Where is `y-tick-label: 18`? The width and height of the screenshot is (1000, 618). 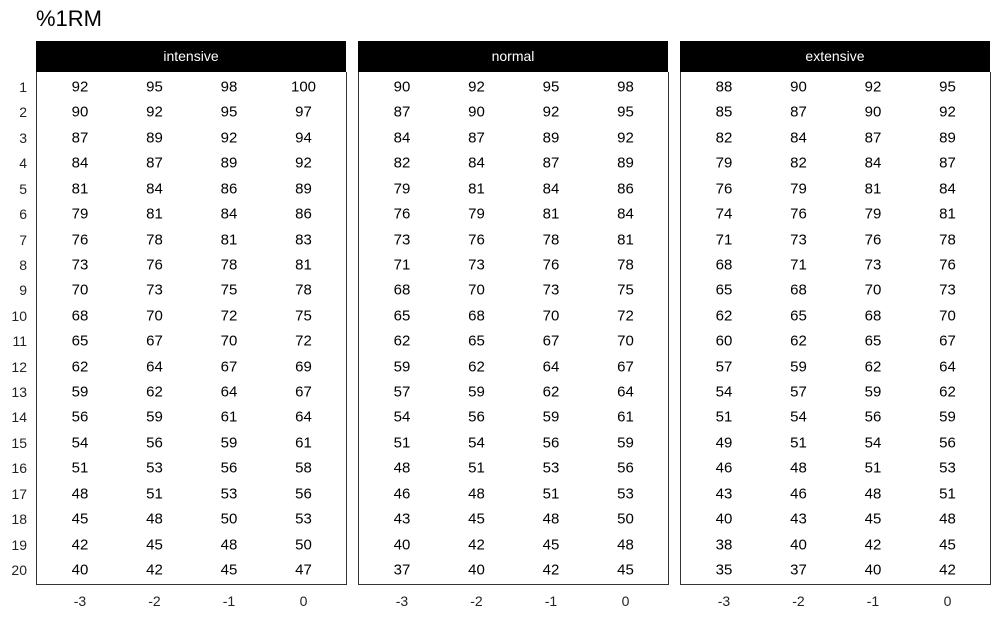
y-tick-label: 18 is located at coordinates (19, 519).